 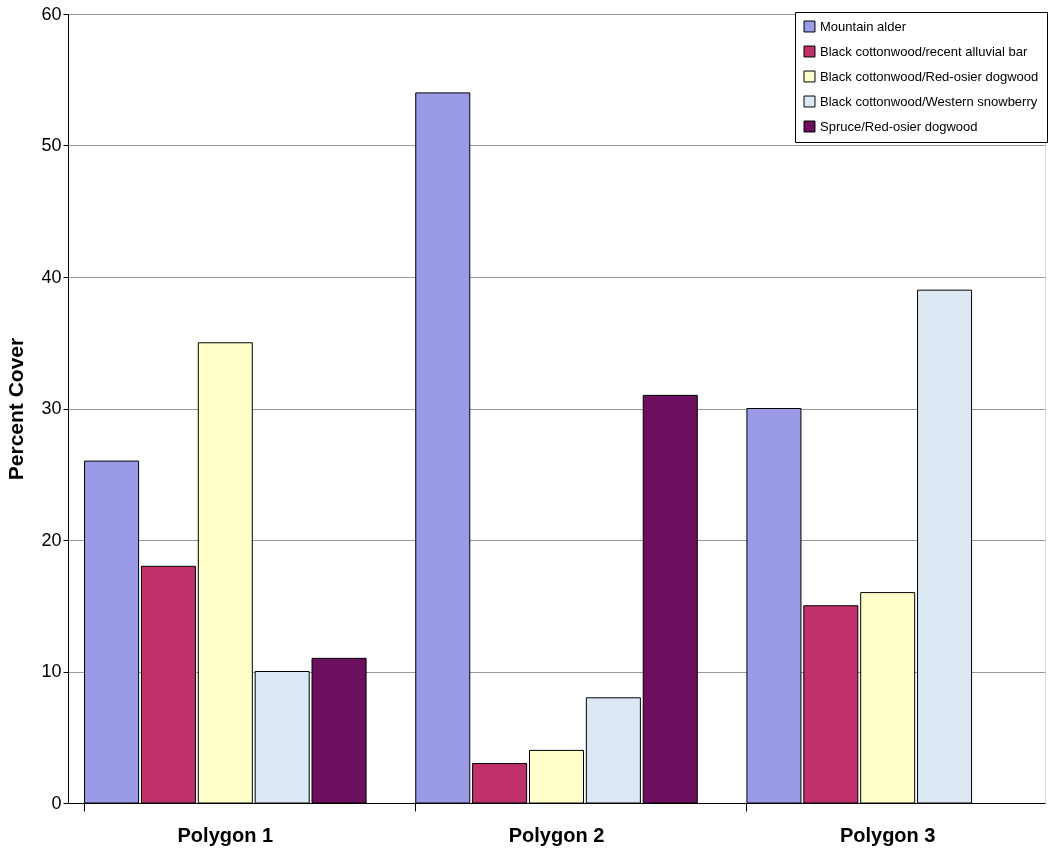 I want to click on y-tick-label: 50, so click(x=51, y=145).